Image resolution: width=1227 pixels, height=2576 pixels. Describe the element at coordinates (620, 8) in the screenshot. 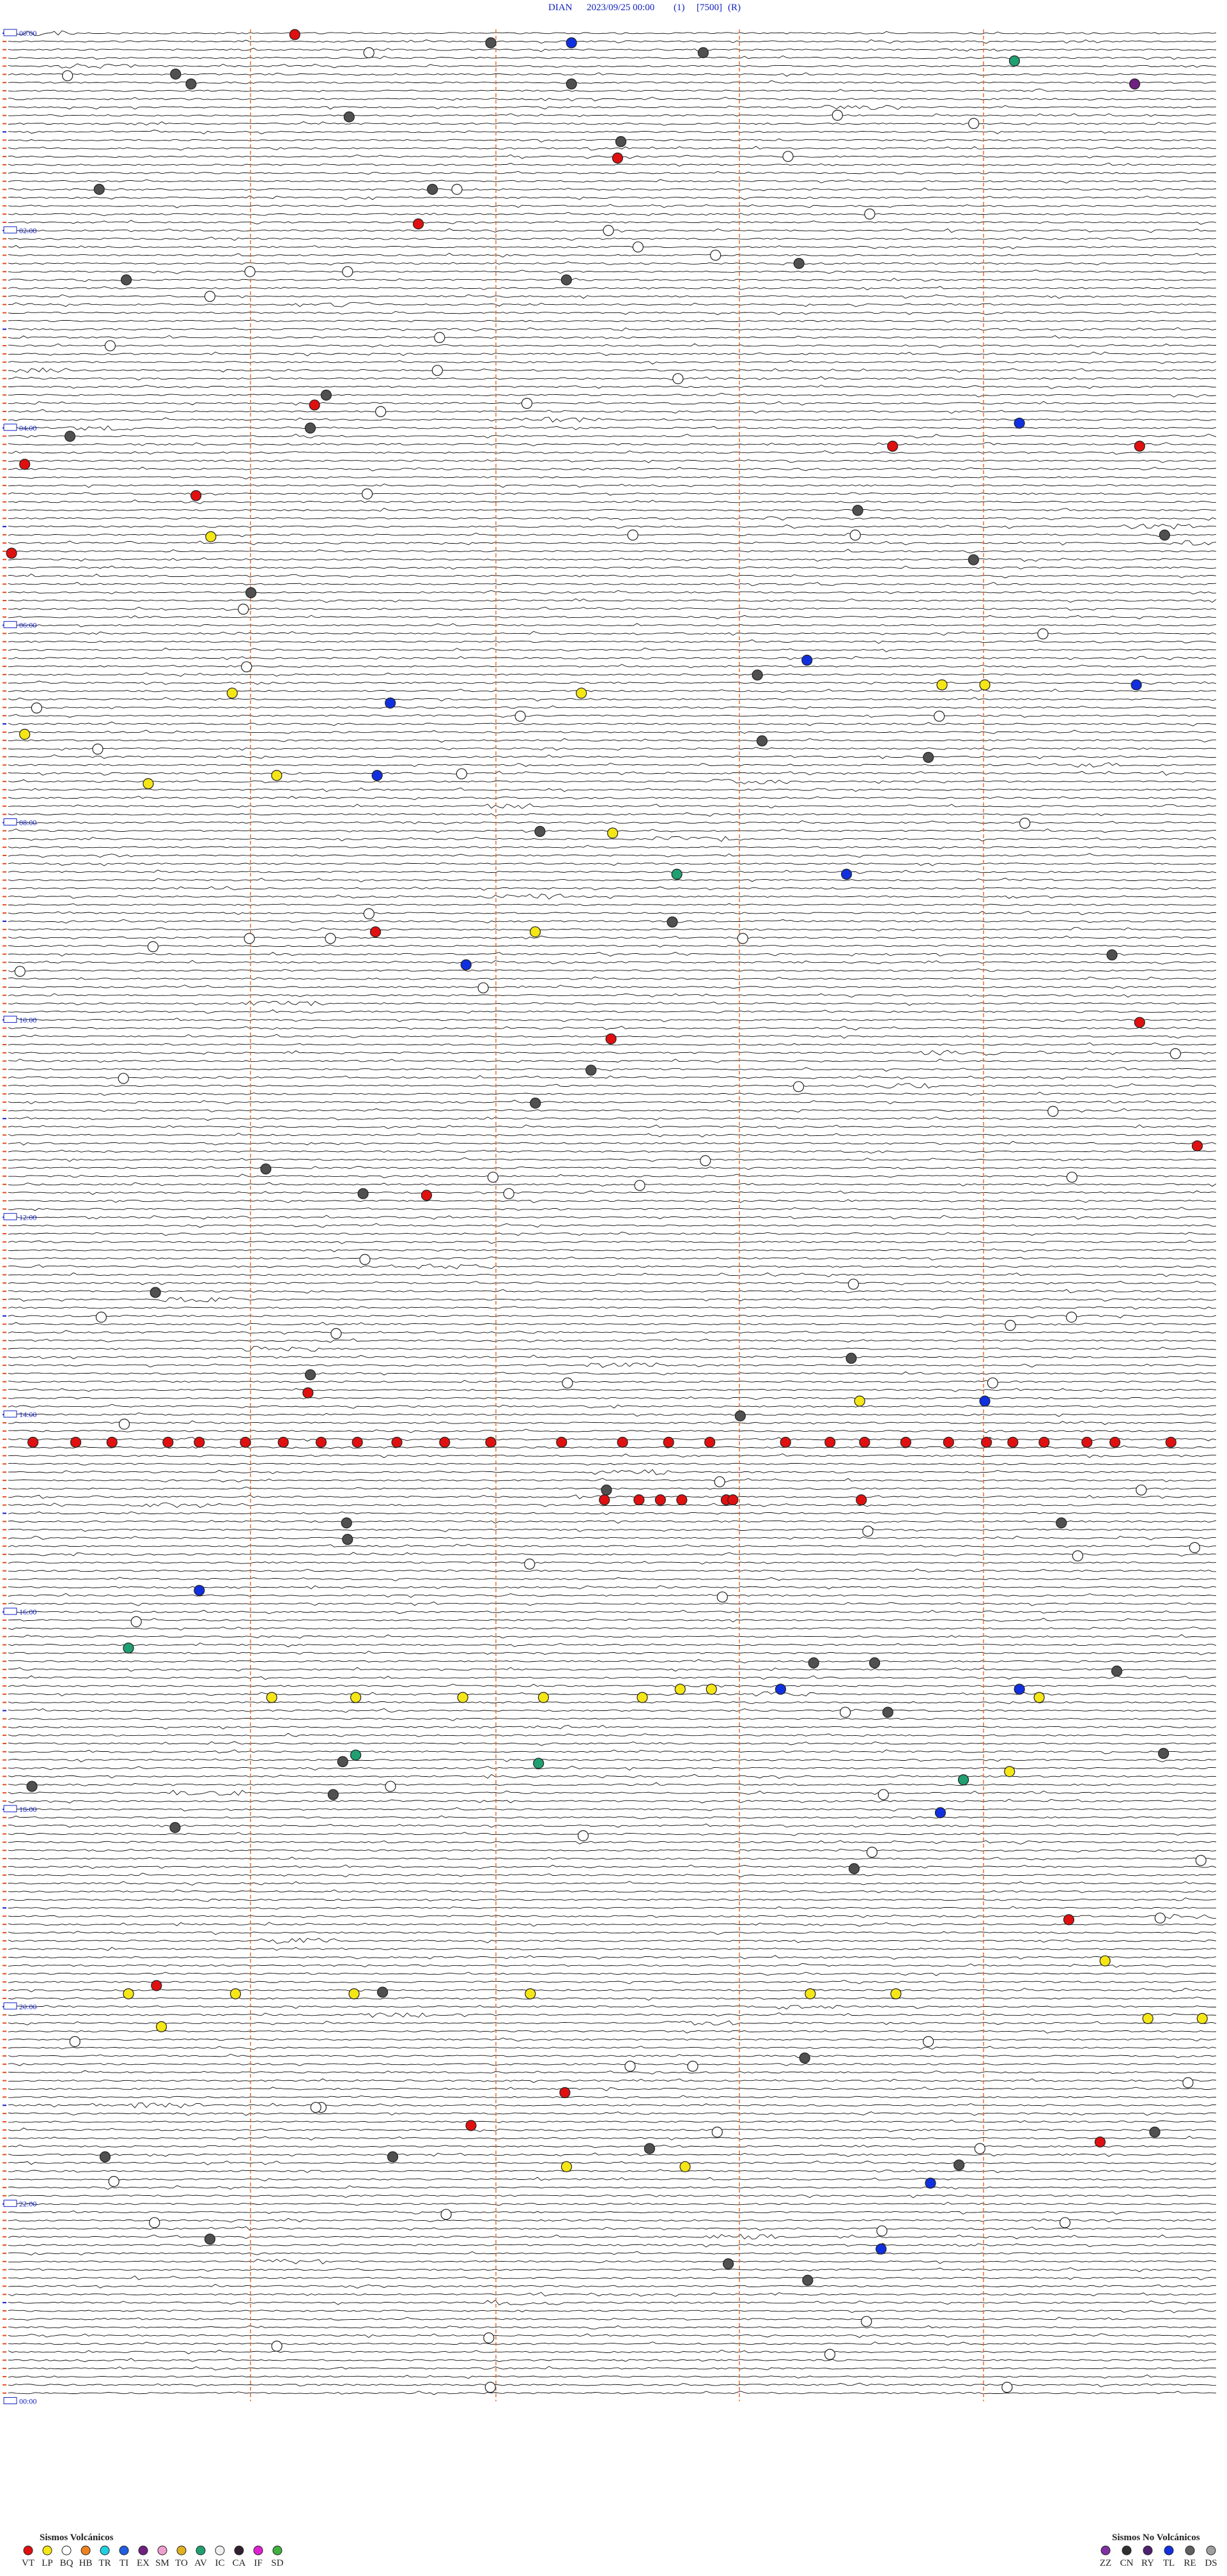

I see `datetime: 2023/09/25 00:00` at that location.